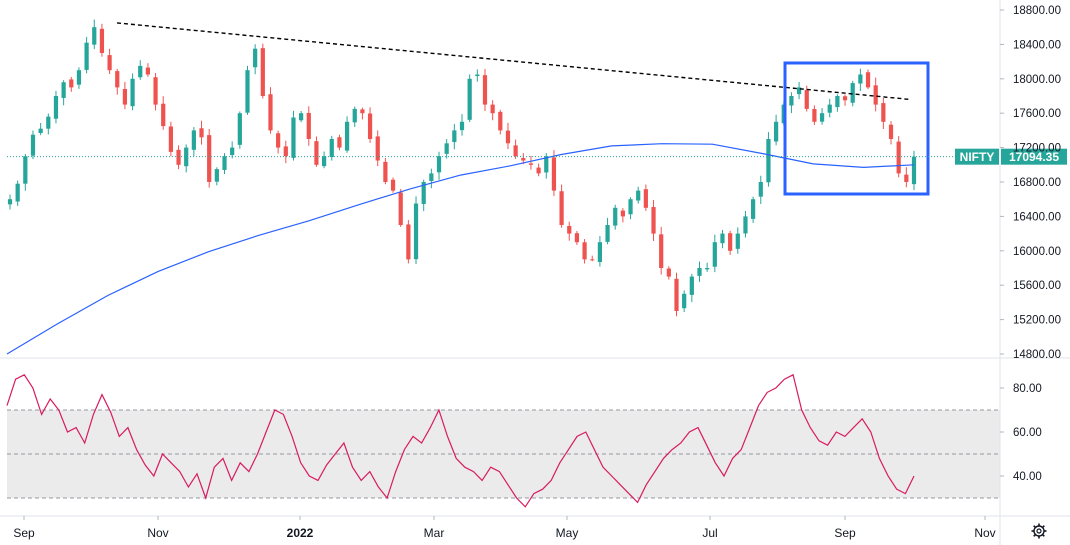 The height and width of the screenshot is (545, 1070). Describe the element at coordinates (1039, 531) in the screenshot. I see `settings-gear-icon` at that location.